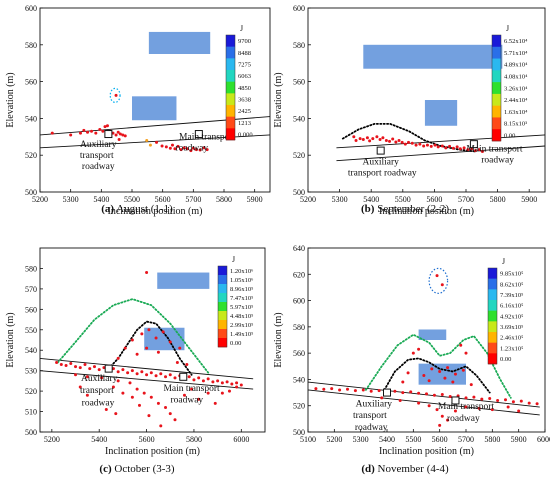 This screenshot has height=483, width=550. Describe the element at coordinates (244, 41) in the screenshot. I see `colorbar-label: 9700` at that location.